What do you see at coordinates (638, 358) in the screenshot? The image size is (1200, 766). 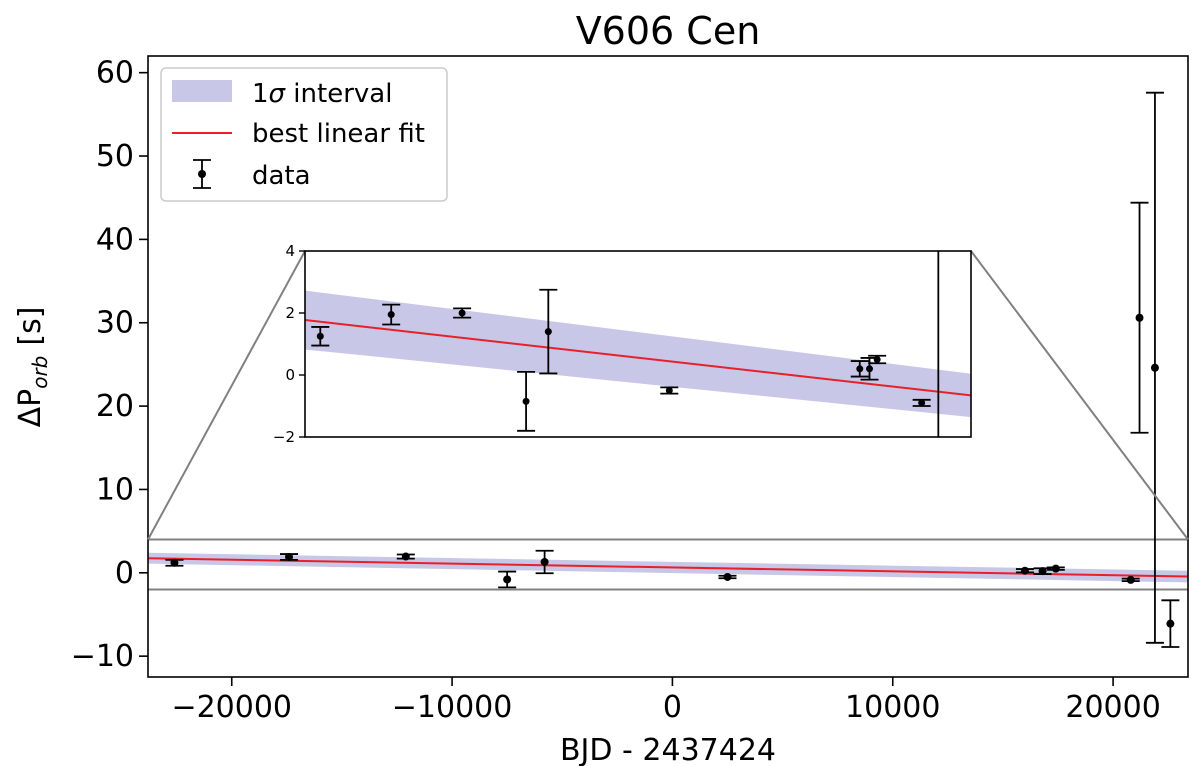 I see `inset-fit-line` at bounding box center [638, 358].